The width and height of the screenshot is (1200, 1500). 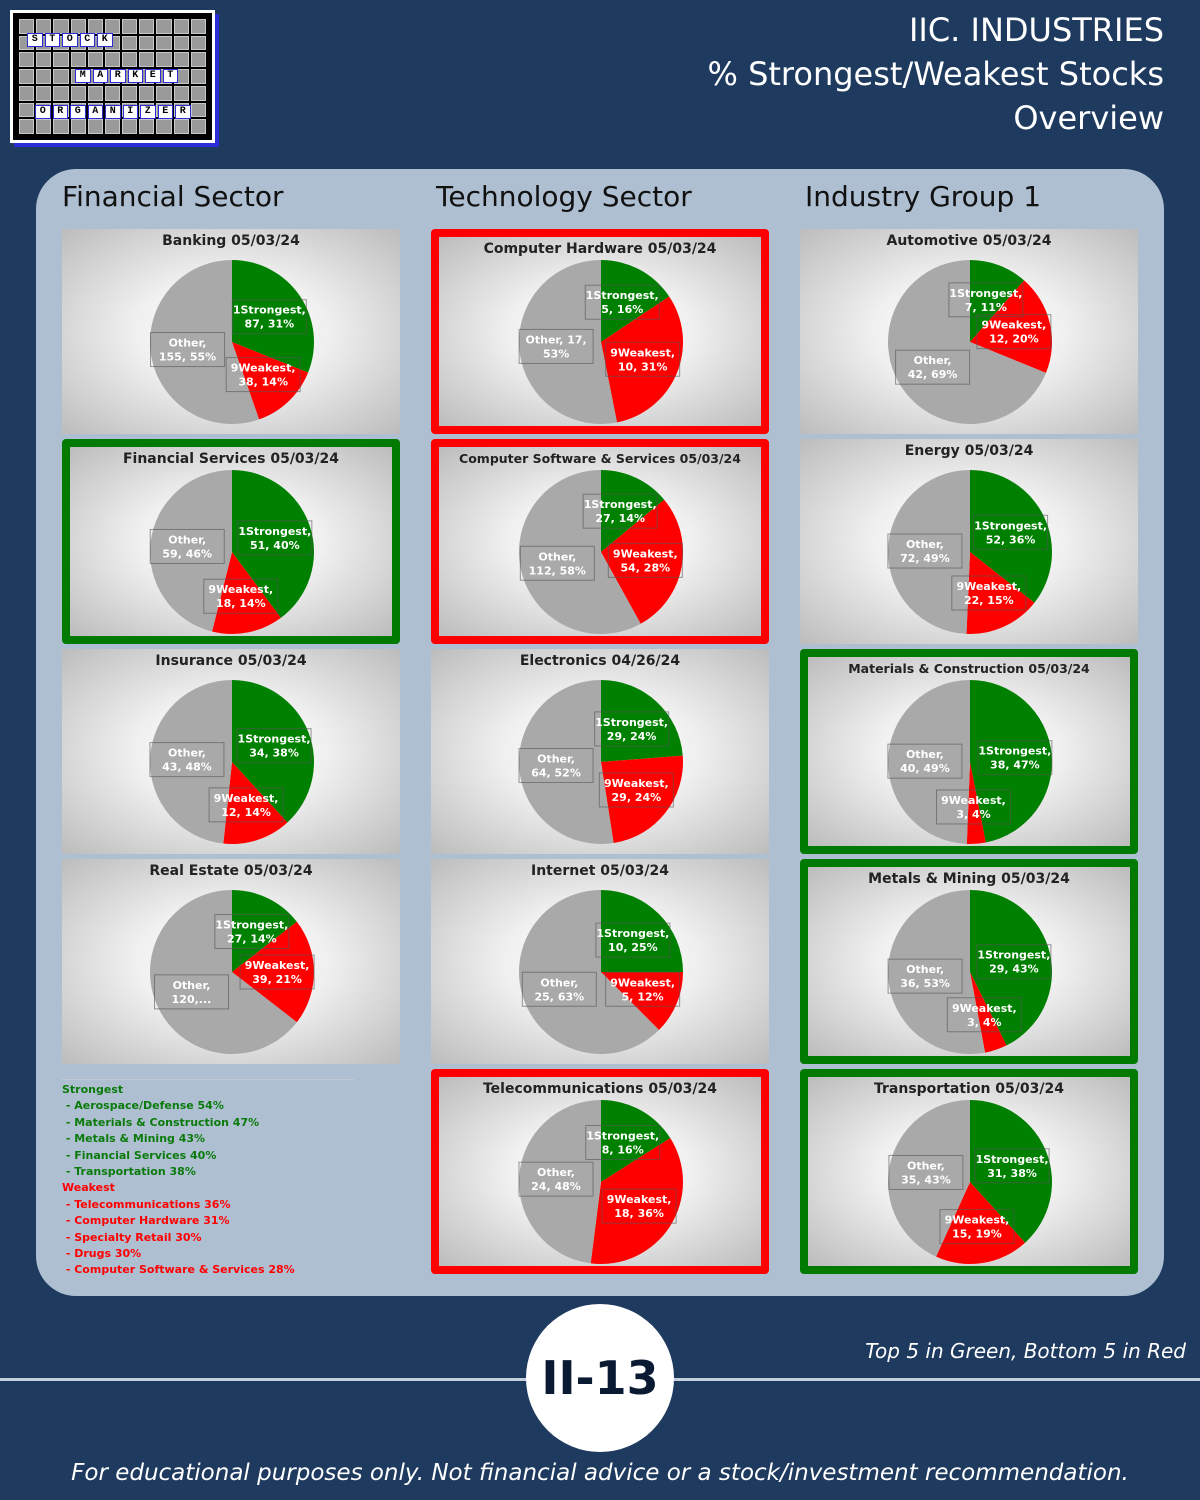 I want to click on data-label: 1Strongest, 7, 11%, so click(x=985, y=300).